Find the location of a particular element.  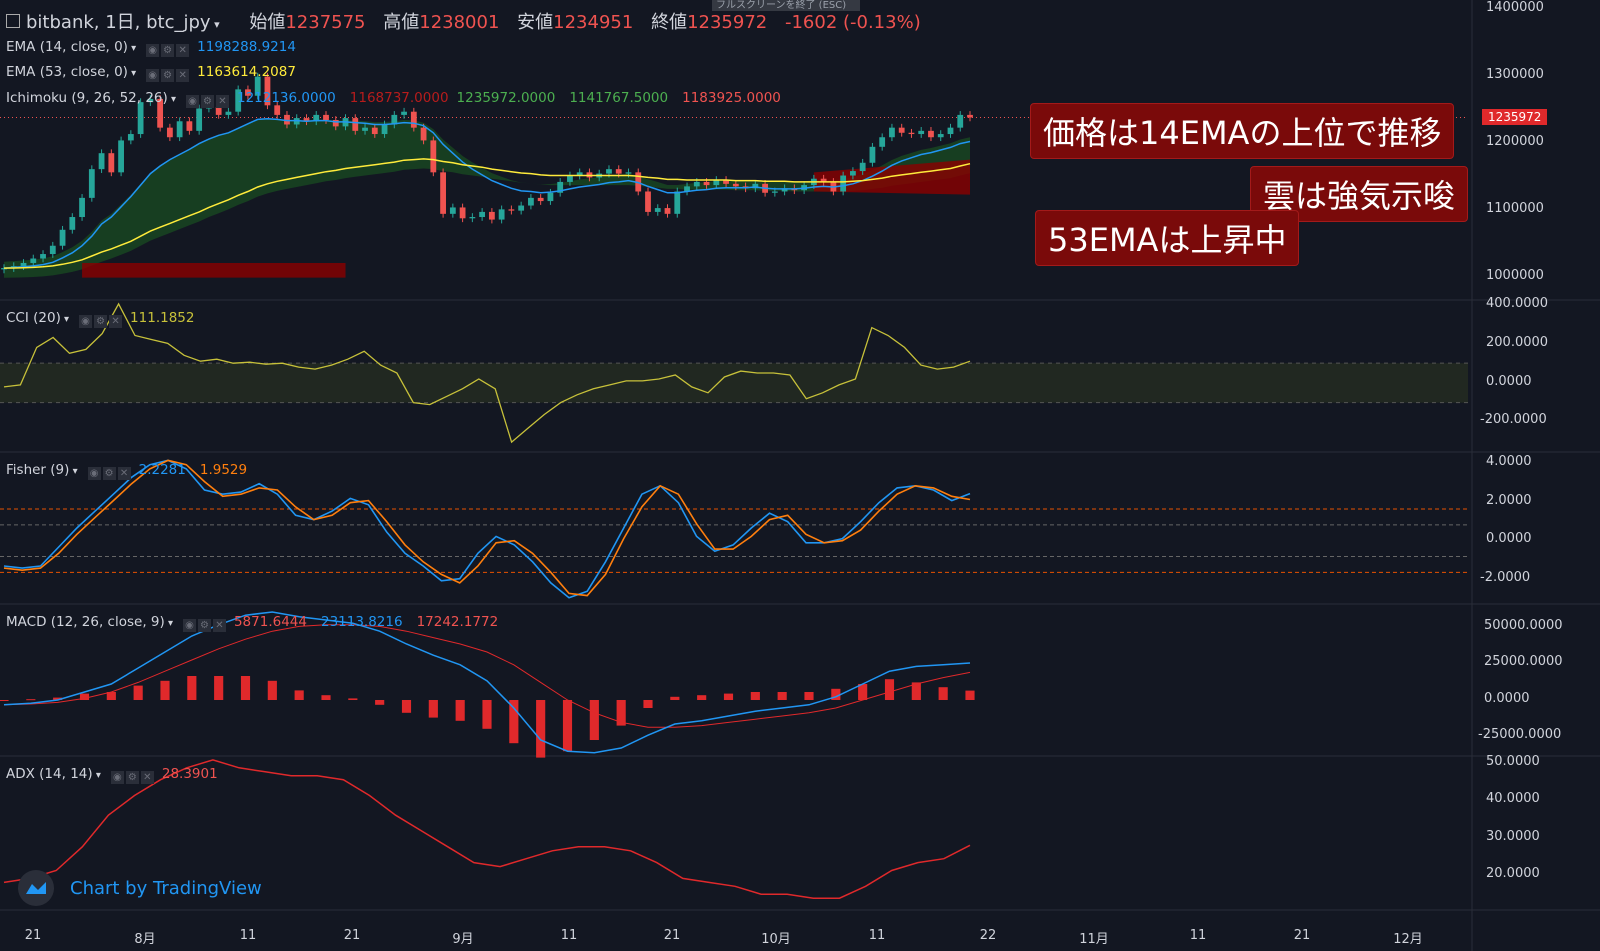

time-axis-label: 11 is located at coordinates (248, 935).